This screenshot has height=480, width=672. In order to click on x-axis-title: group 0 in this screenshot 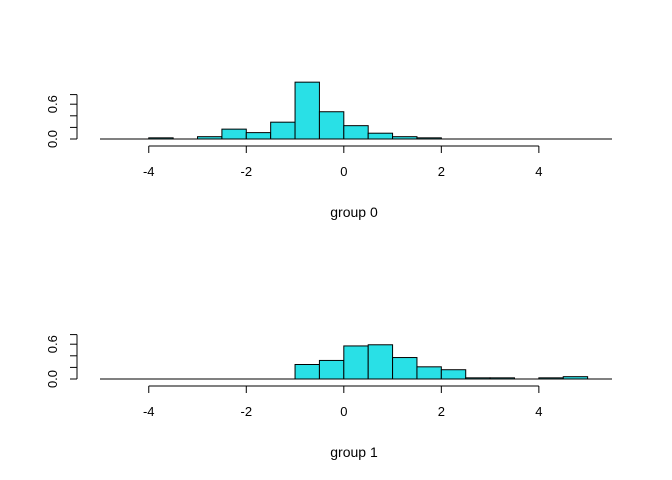, I will do `click(354, 212)`.